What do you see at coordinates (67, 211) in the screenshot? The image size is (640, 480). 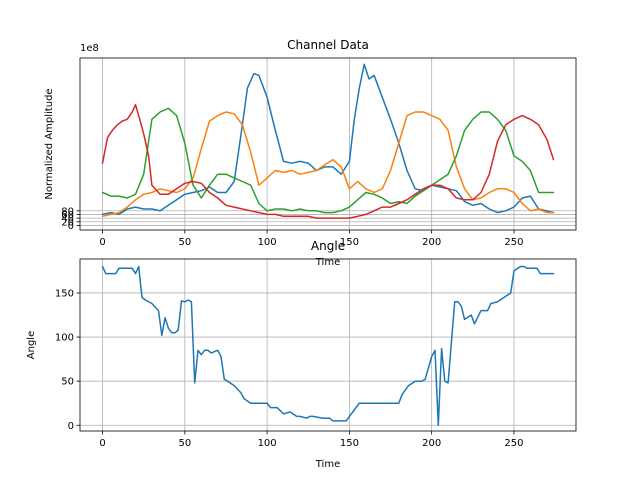 I see `channel-data-ytick-label: 80` at bounding box center [67, 211].